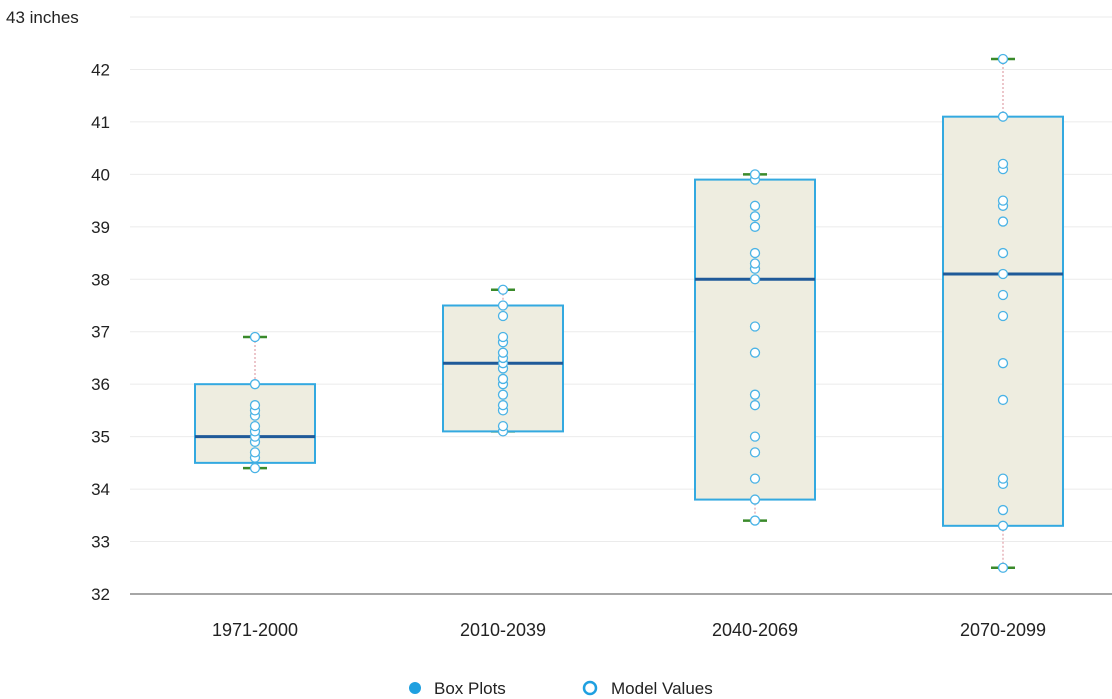 This screenshot has height=699, width=1112. I want to click on y-tick-label: 33, so click(100, 542).